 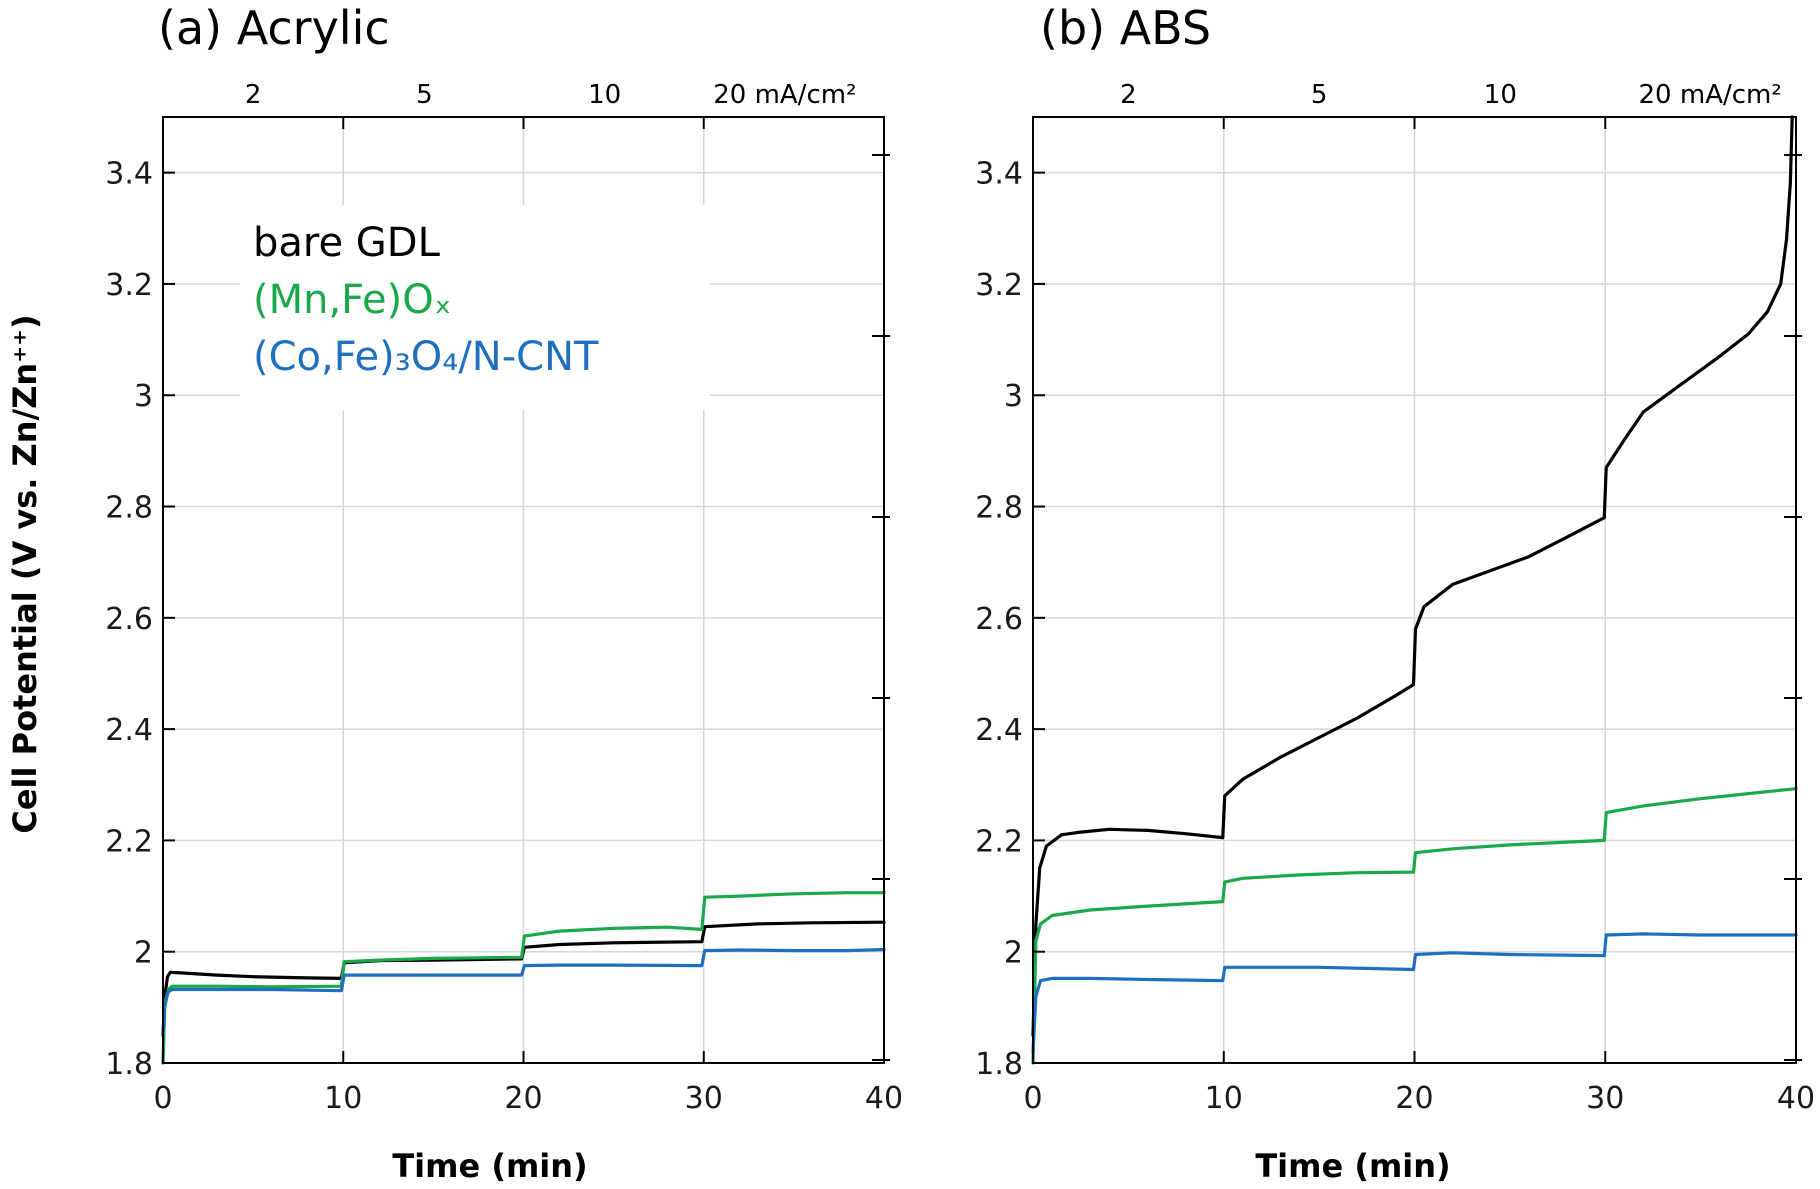 I want to click on legend: bare GDL (Mn,Fe)Oₓ (Co,Fe)₃O₄/N-CNT, so click(x=475, y=307).